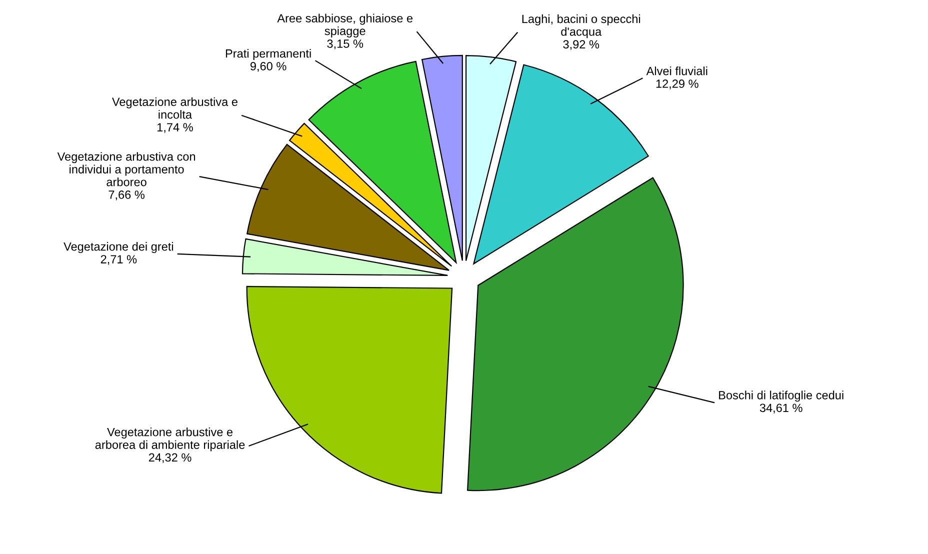 This screenshot has height=554, width=928. Describe the element at coordinates (345, 45) in the screenshot. I see `data-label: 3,15 %` at that location.